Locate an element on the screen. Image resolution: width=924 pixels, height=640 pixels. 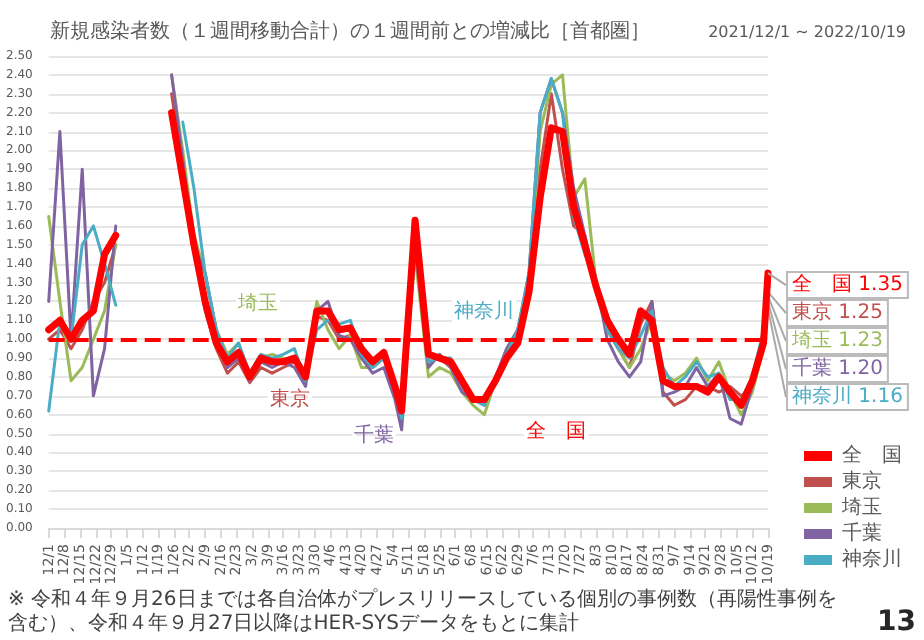
text: 千葉 1.20 is located at coordinates (837, 369).